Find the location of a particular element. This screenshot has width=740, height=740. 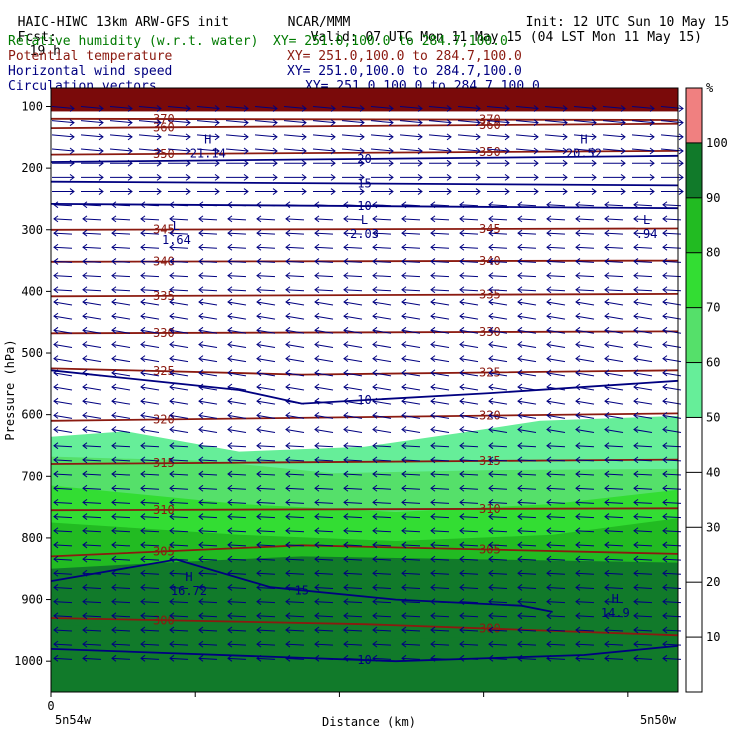

theta-label: 320 is located at coordinates (164, 419).